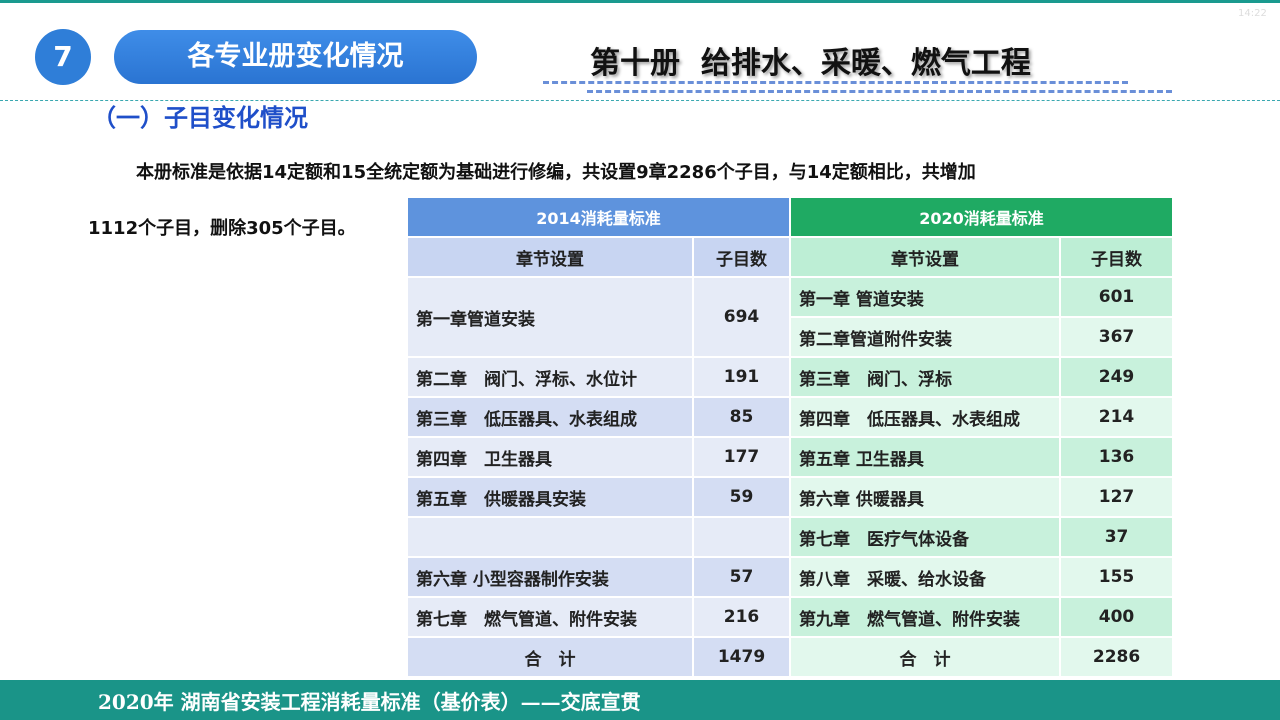 This screenshot has height=720, width=1280. Describe the element at coordinates (1117, 617) in the screenshot. I see `table-cell: 400` at that location.